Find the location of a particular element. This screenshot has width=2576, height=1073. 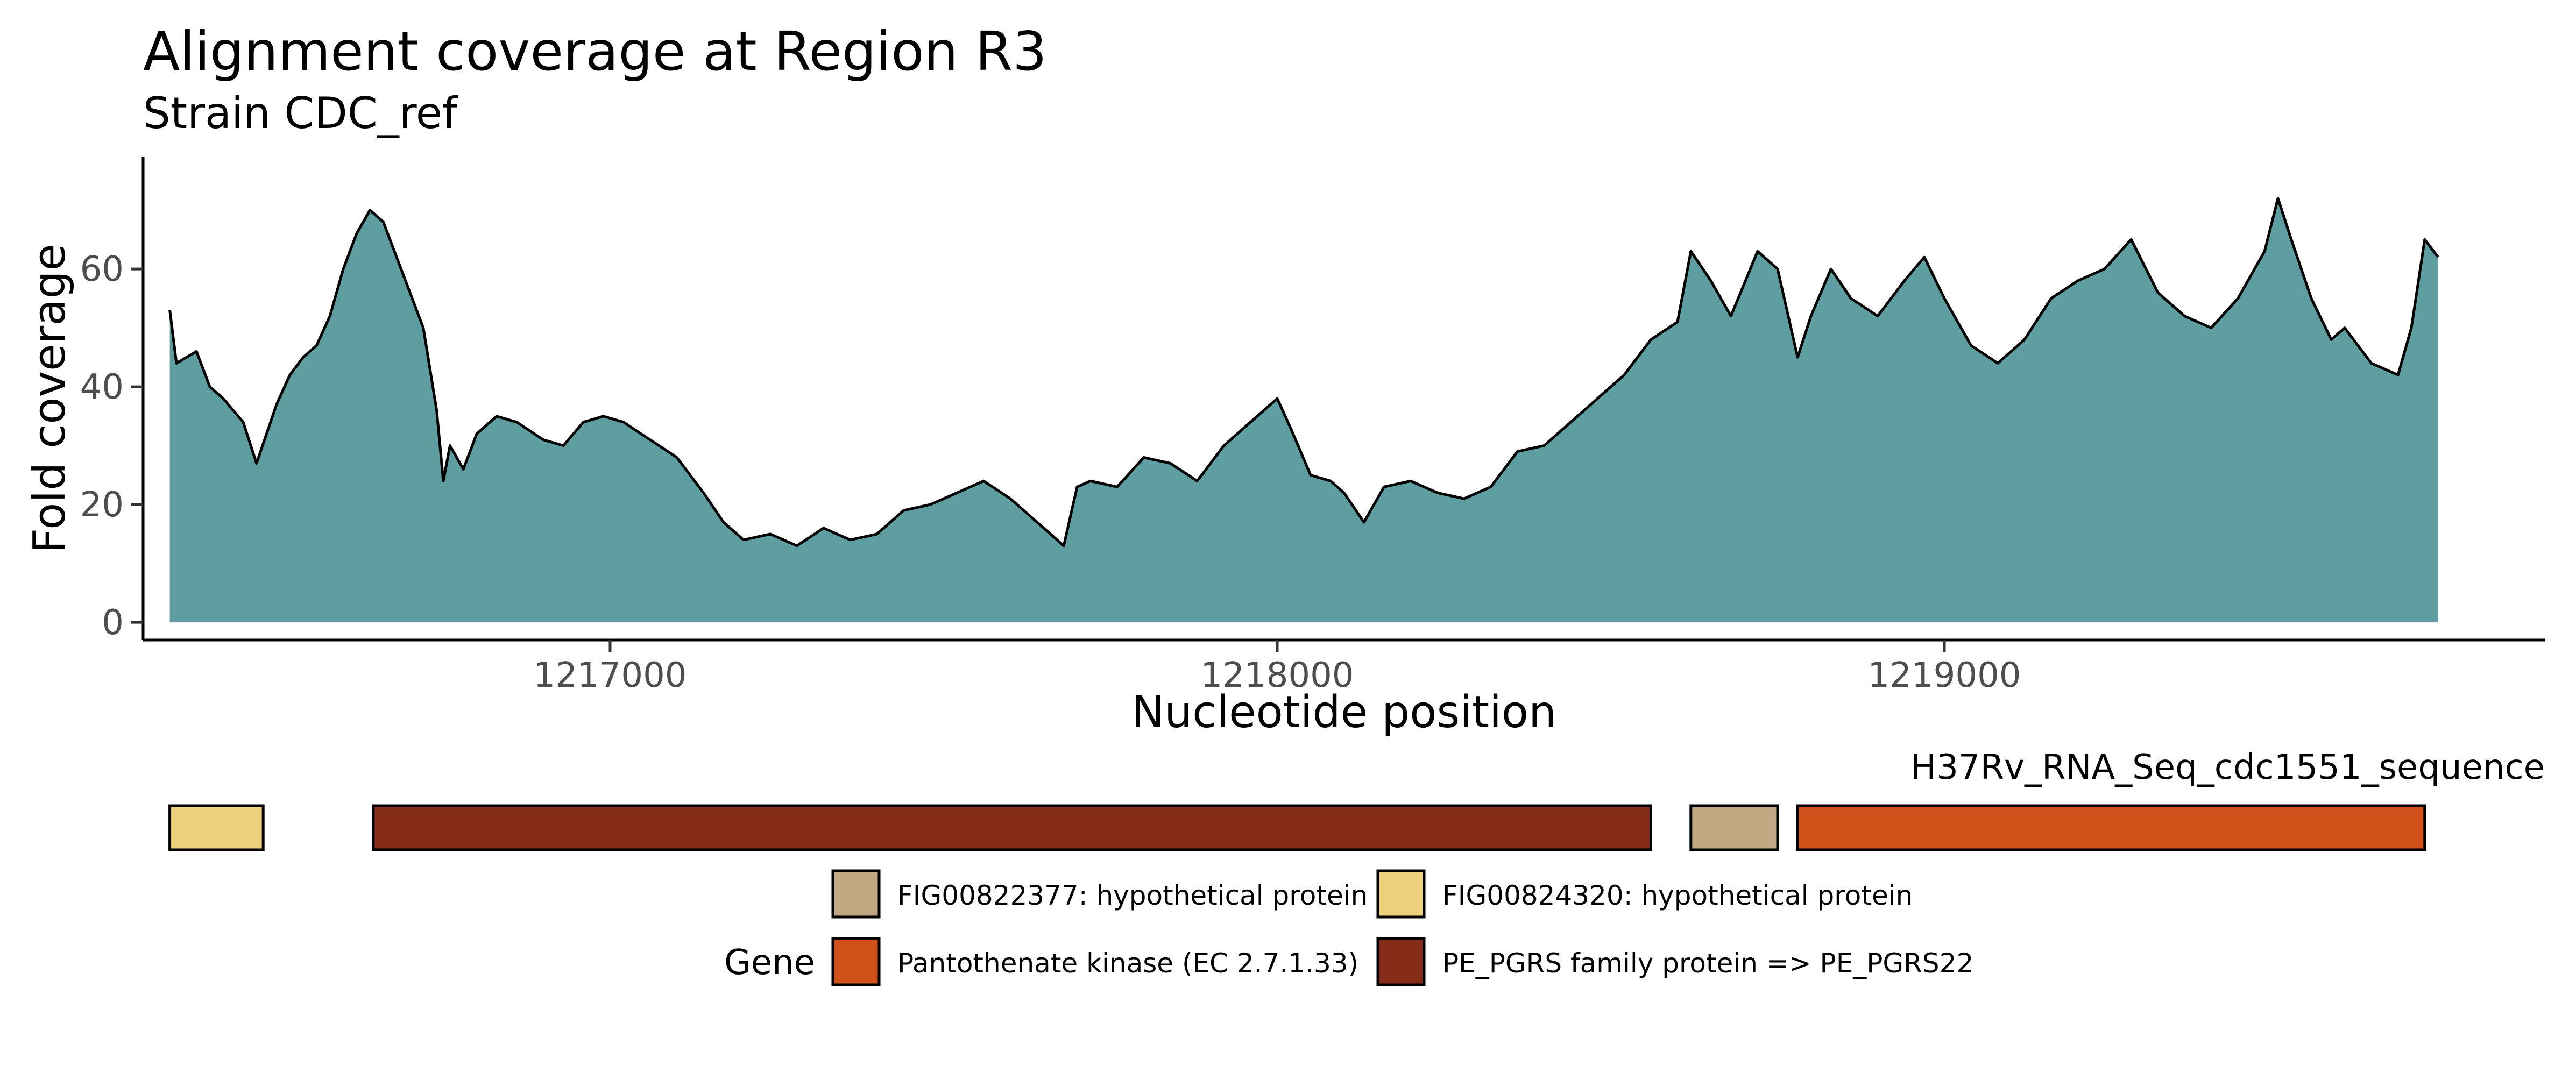

y-tick-label: 60 is located at coordinates (102, 269).